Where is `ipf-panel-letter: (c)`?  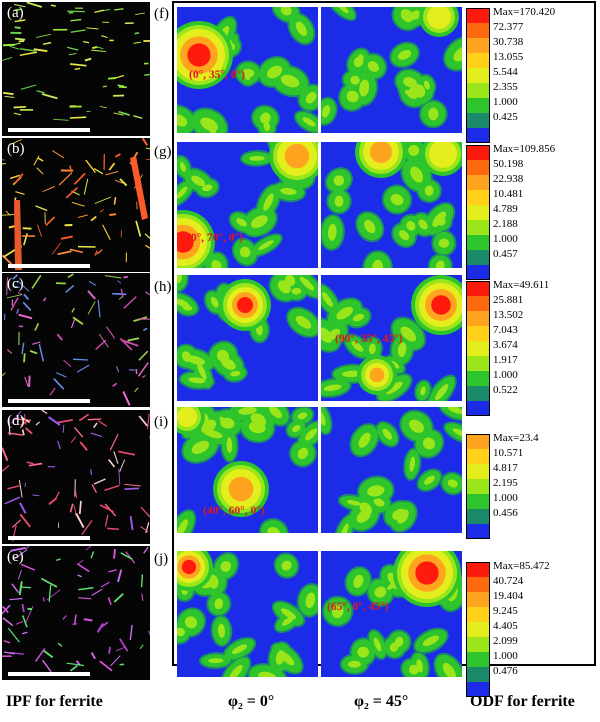 ipf-panel-letter: (c) is located at coordinates (15, 284).